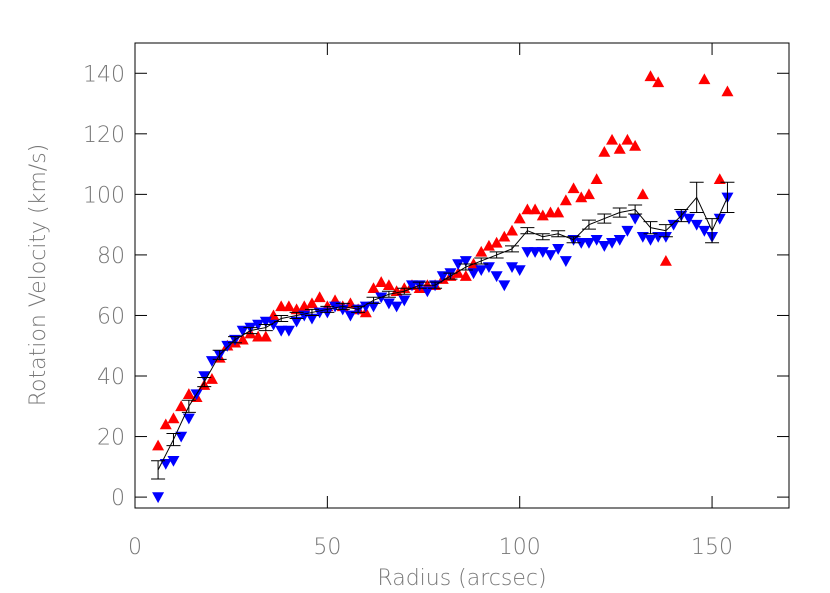  What do you see at coordinates (38, 275) in the screenshot?
I see `y-axis-label: Rotation Velocity (km/s)` at bounding box center [38, 275].